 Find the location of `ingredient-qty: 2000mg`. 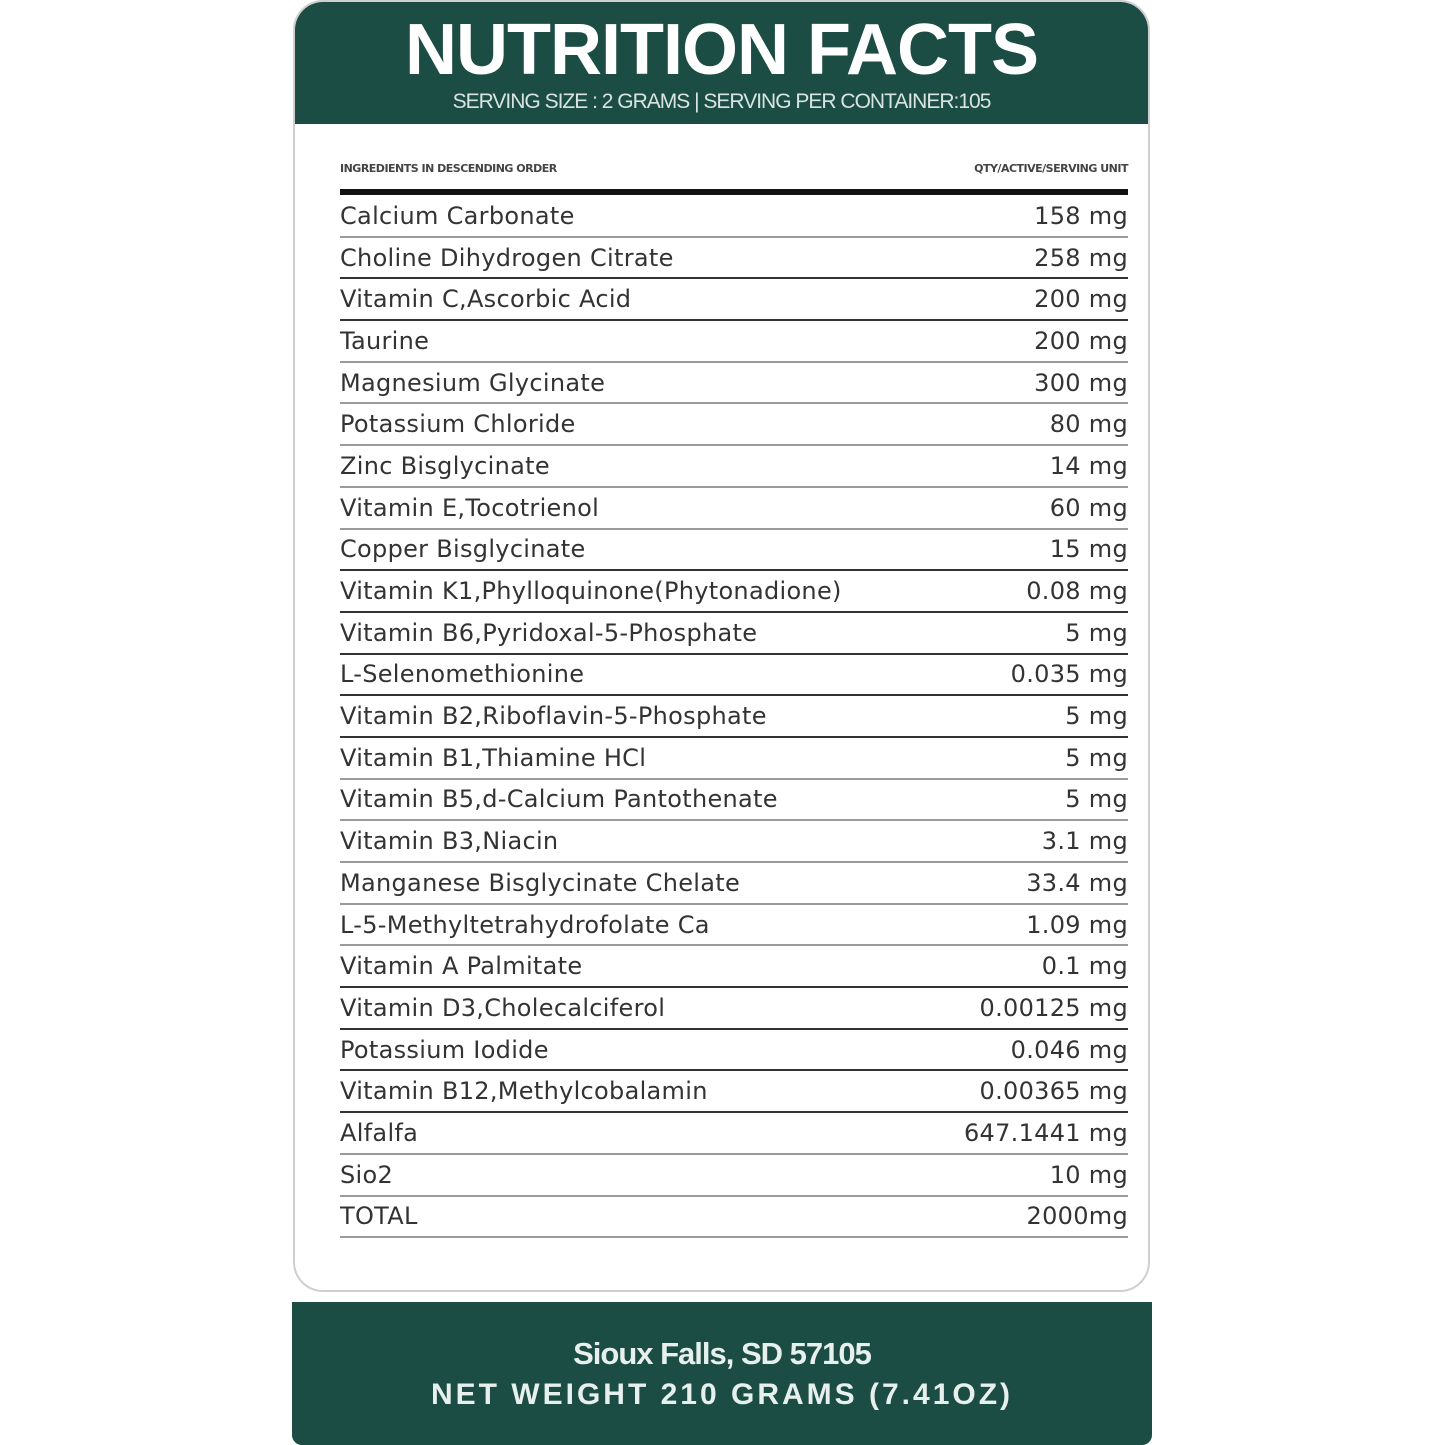

ingredient-qty: 2000mg is located at coordinates (1077, 1216).